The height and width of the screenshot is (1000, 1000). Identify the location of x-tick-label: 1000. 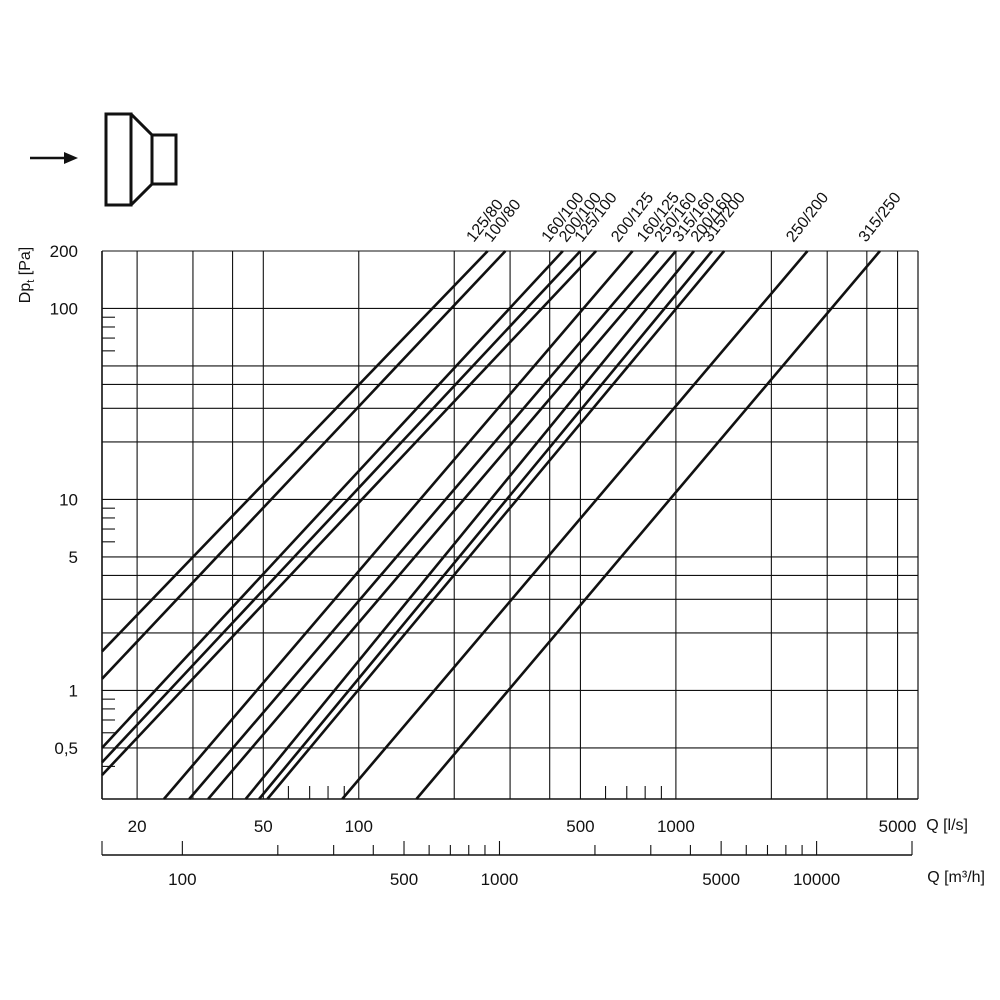
(676, 826).